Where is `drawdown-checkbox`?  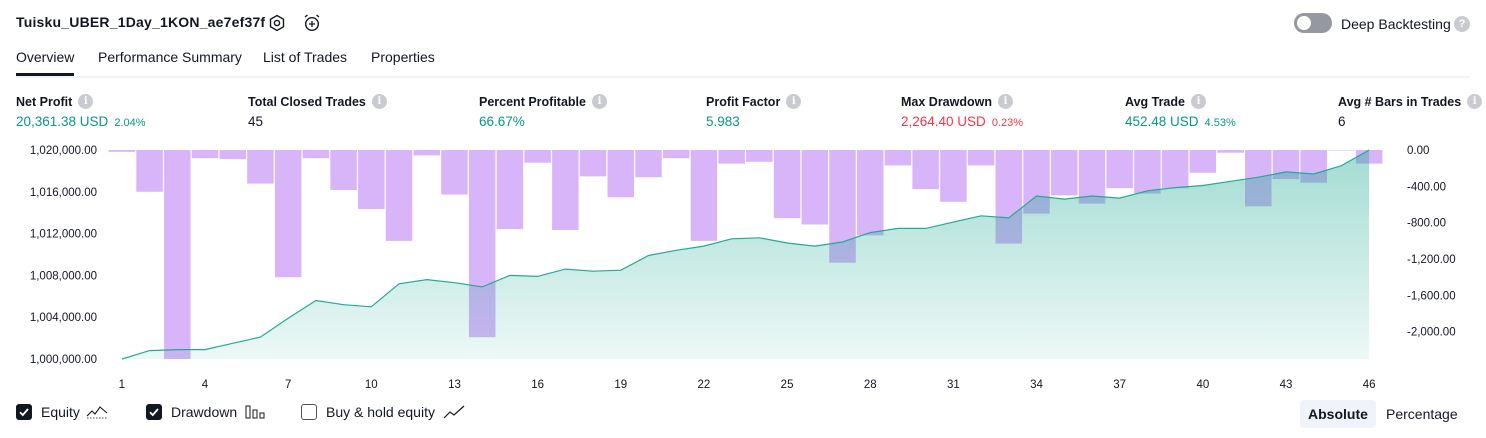
drawdown-checkbox is located at coordinates (154, 412).